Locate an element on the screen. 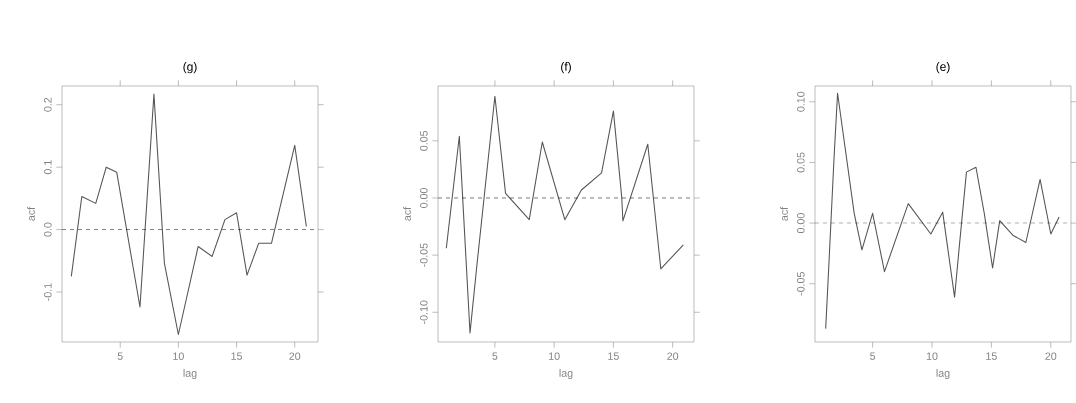 This screenshot has width=1076, height=403. chart-title: (g) is located at coordinates (190, 68).